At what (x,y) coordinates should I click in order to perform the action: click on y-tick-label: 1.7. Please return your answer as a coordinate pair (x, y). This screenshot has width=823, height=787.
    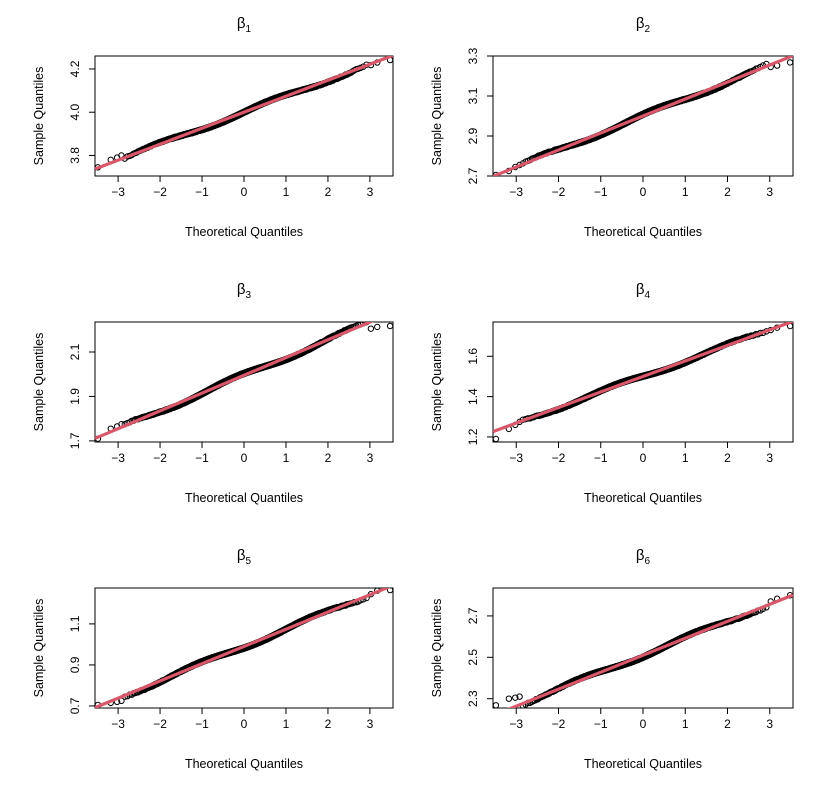
    Looking at the image, I should click on (75, 440).